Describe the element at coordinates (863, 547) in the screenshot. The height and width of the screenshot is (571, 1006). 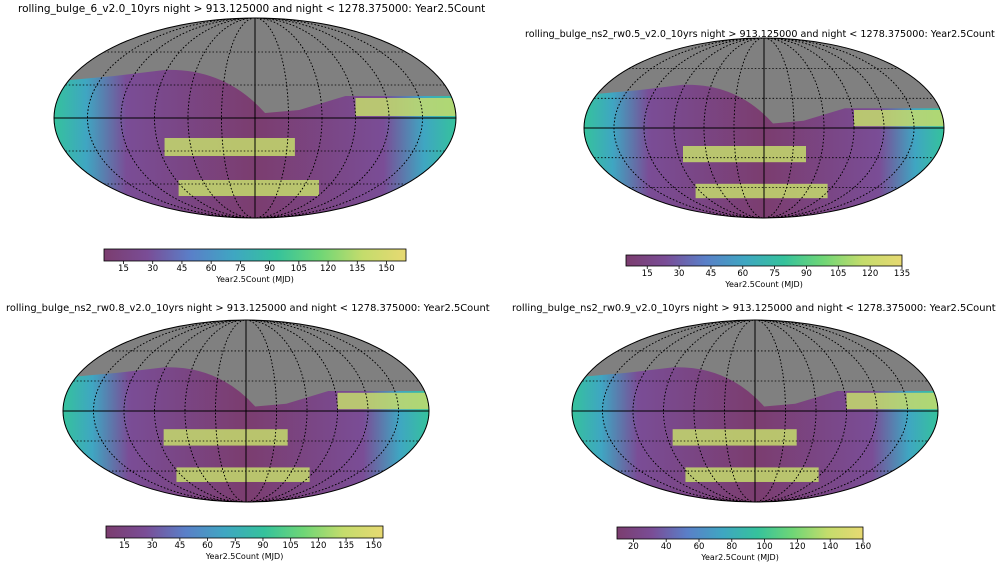
I see `colorbar-tick-label: 160` at that location.